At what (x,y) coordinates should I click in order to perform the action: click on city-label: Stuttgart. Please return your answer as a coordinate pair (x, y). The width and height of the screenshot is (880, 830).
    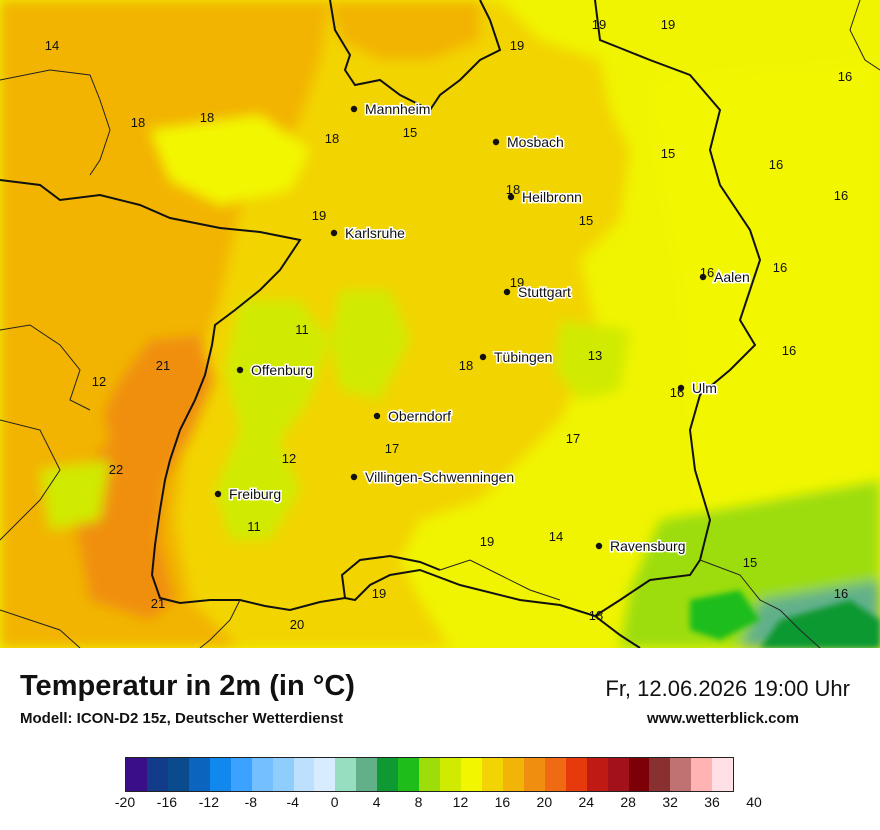
    Looking at the image, I should click on (544, 292).